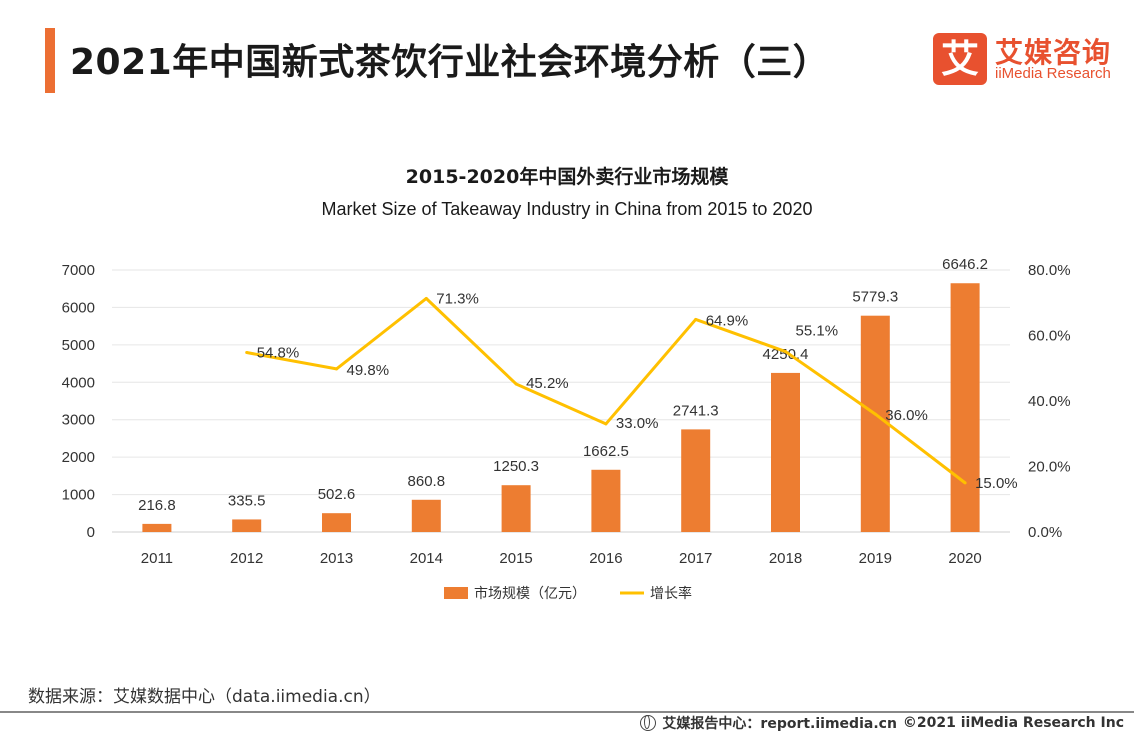 This screenshot has width=1134, height=737. Describe the element at coordinates (515, 558) in the screenshot. I see `x-tick-label: 2015` at that location.